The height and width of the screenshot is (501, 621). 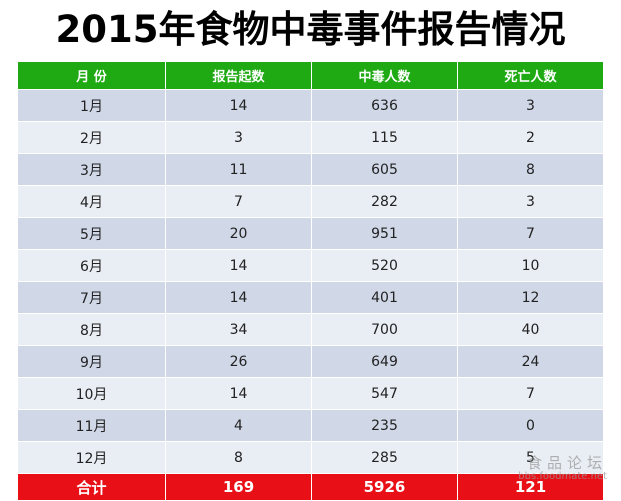 What do you see at coordinates (238, 233) in the screenshot?
I see `cell-reports: 20` at bounding box center [238, 233].